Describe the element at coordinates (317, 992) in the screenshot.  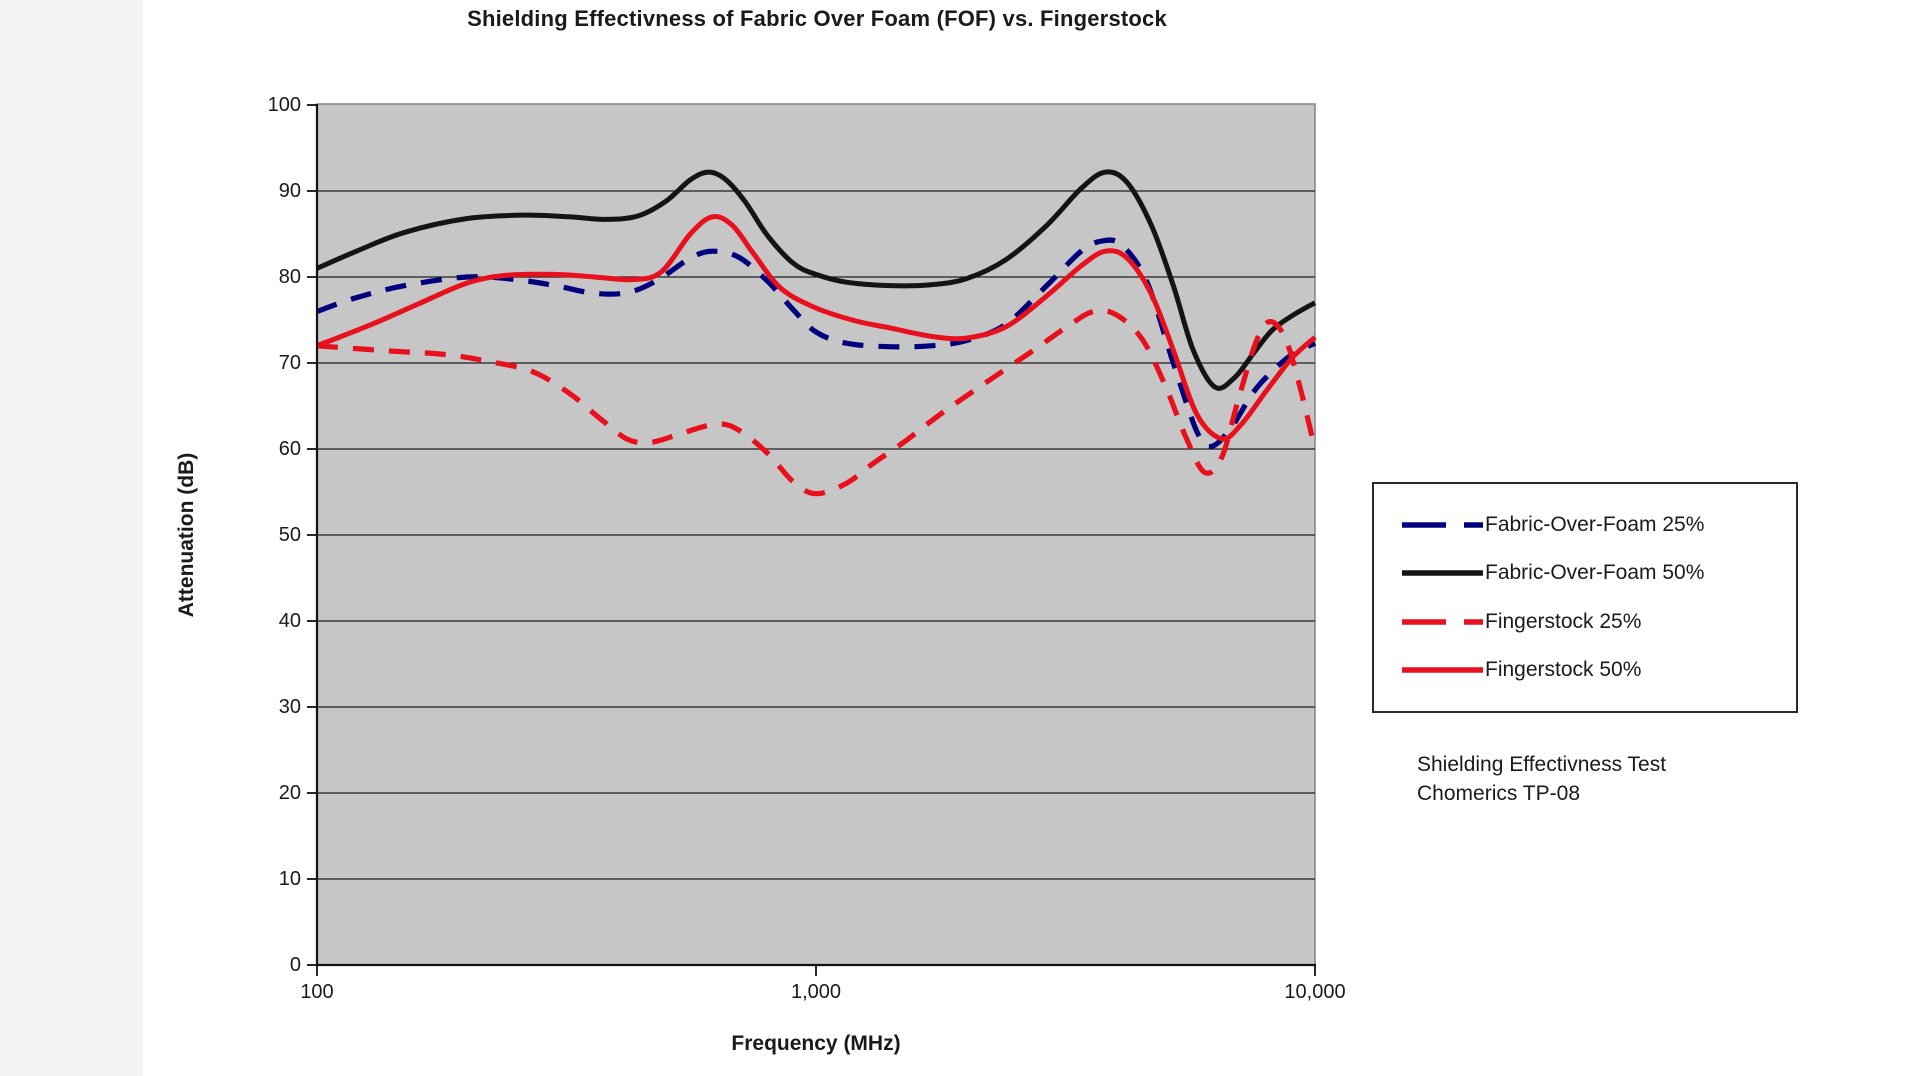
I see `x-axis-tick-label-100: 100` at that location.